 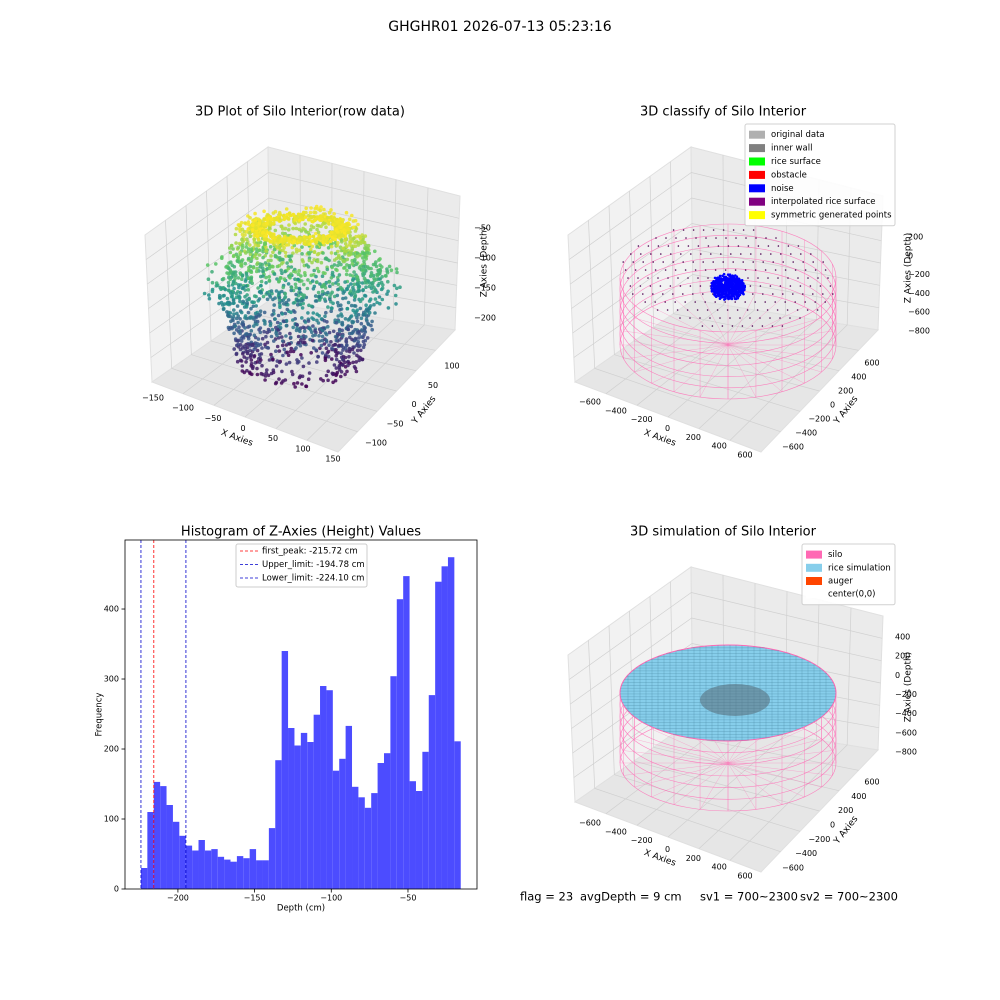 What do you see at coordinates (823, 202) in the screenshot?
I see `legend-label: interpolated rice surface` at bounding box center [823, 202].